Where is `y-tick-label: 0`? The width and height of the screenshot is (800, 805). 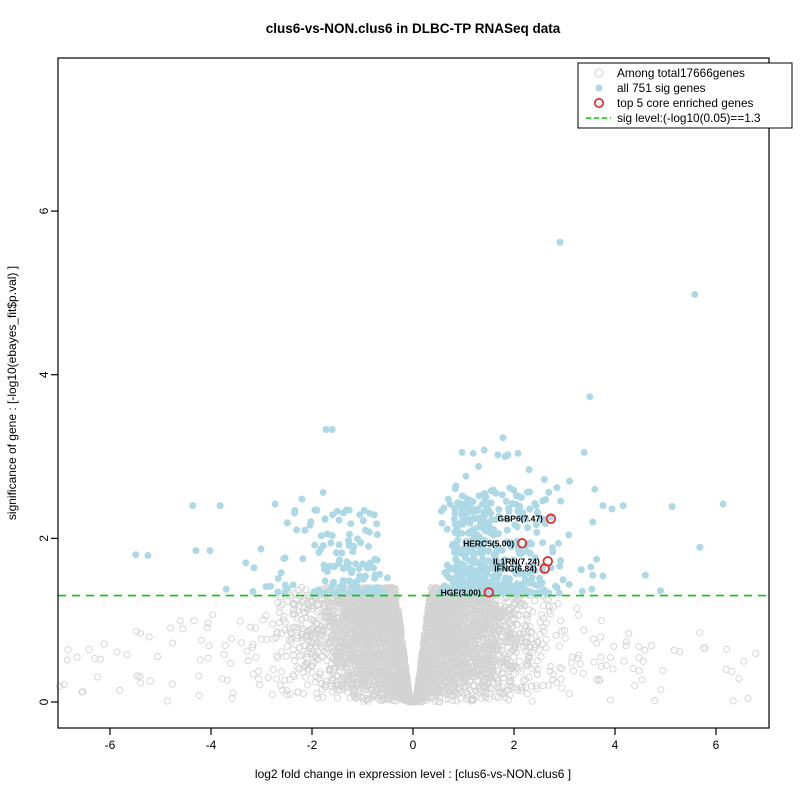
y-tick-label: 0 is located at coordinates (44, 701).